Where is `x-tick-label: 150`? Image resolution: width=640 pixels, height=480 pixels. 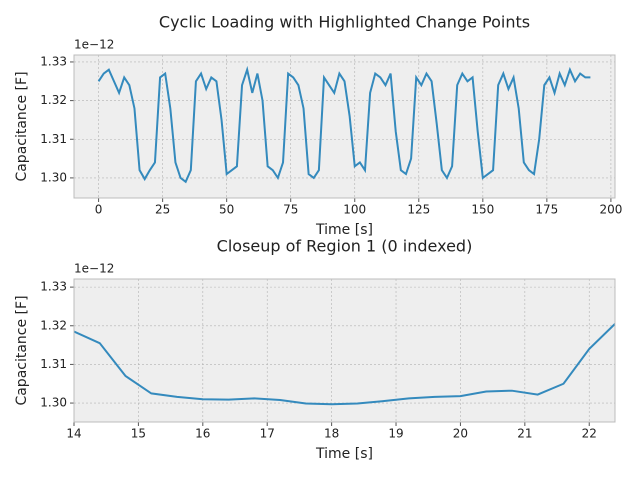 x-tick-label: 150 is located at coordinates (482, 210).